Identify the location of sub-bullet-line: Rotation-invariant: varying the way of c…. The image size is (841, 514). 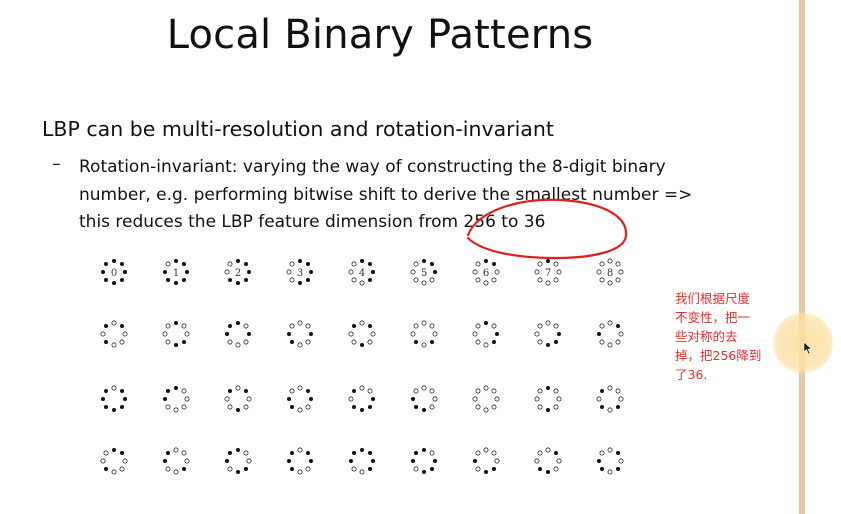
(372, 167).